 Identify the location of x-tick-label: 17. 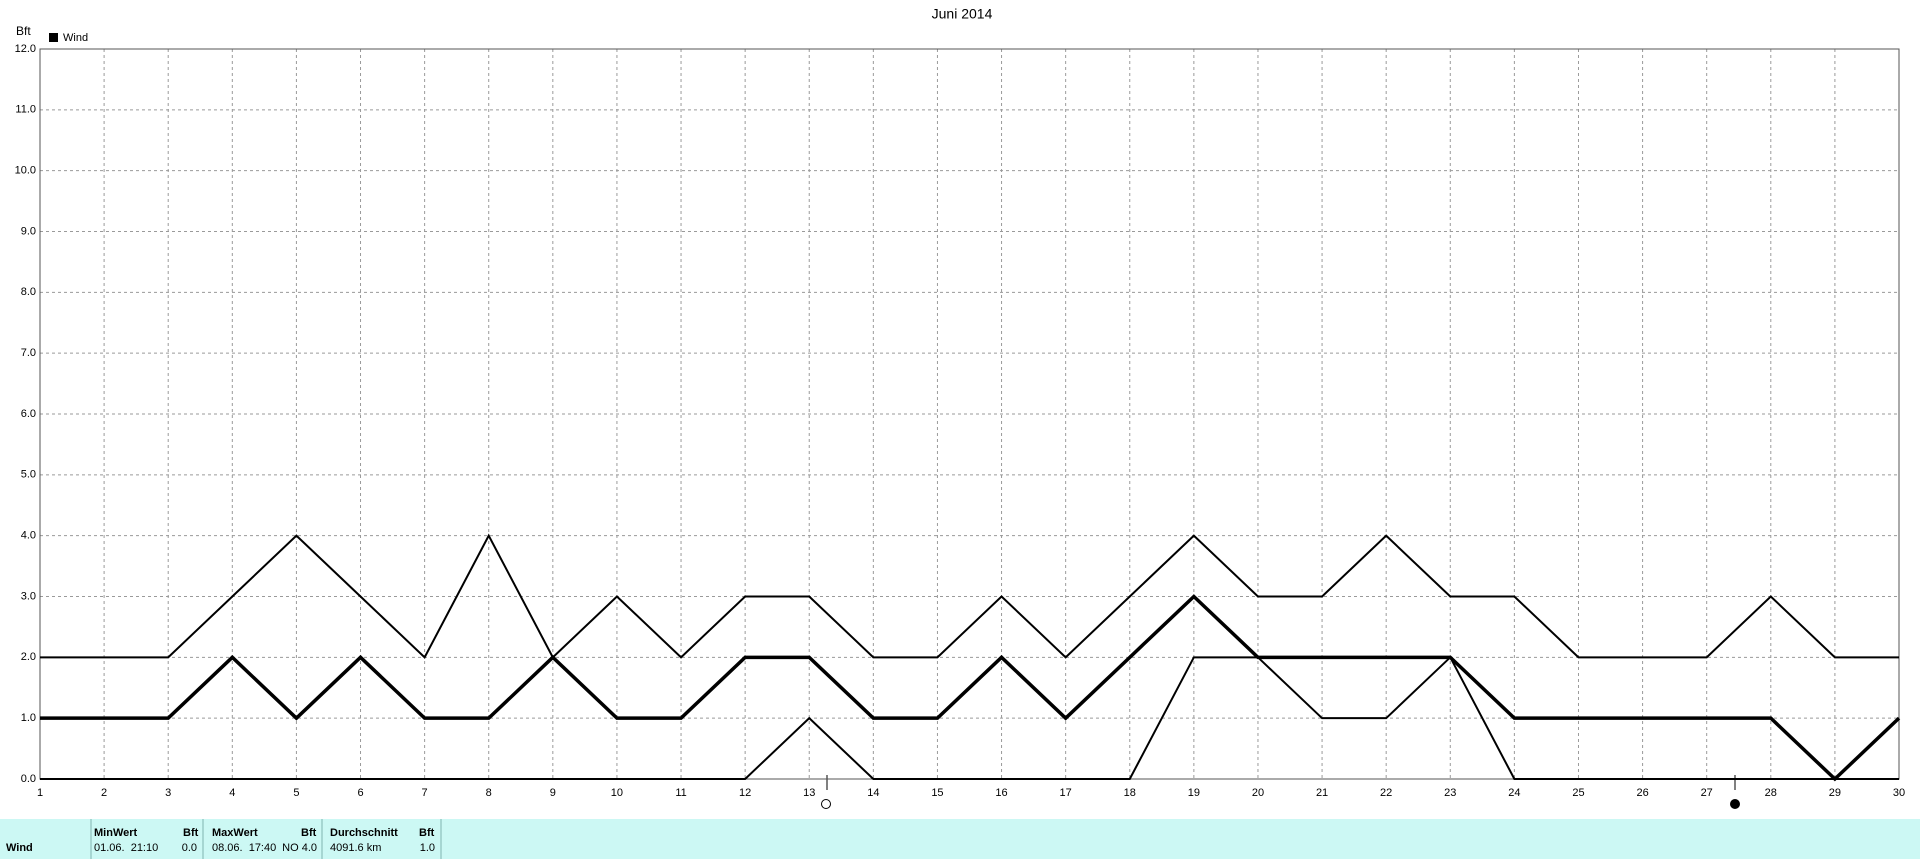
(1066, 793).